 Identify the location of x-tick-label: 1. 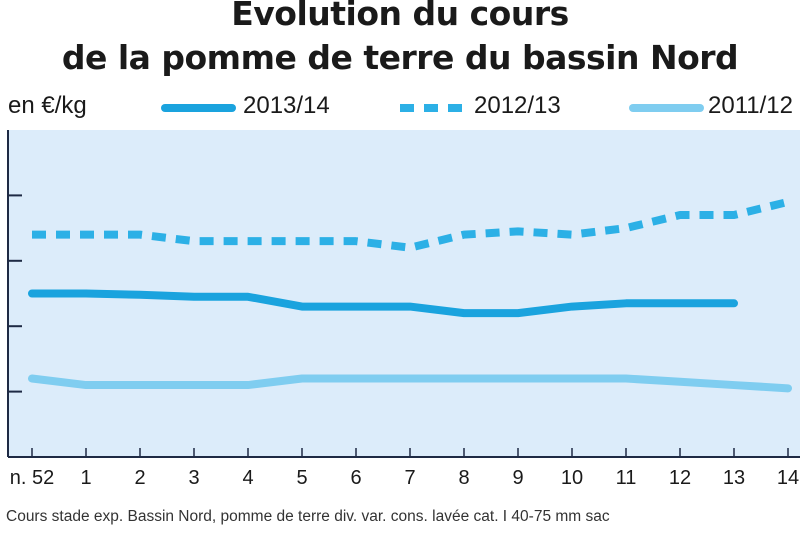
(85, 478).